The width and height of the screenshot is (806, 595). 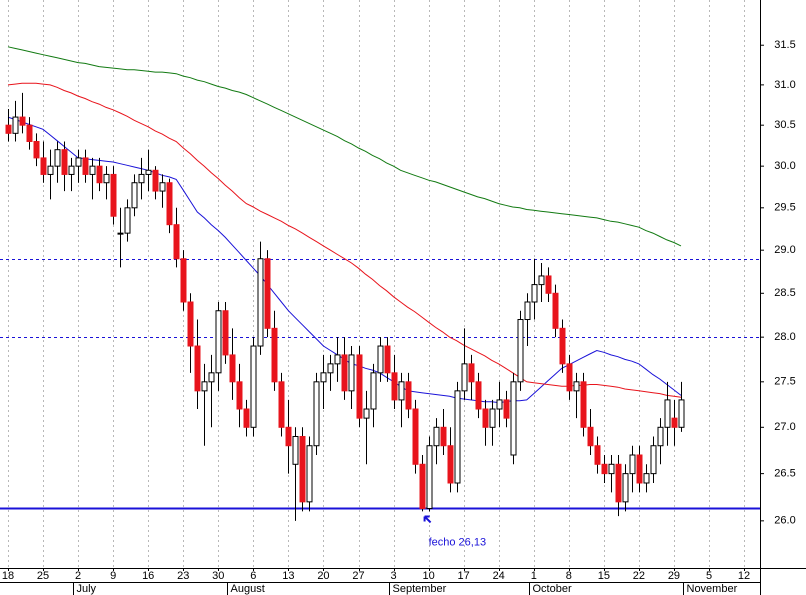 I want to click on x-tick-label: 16, so click(x=148, y=576).